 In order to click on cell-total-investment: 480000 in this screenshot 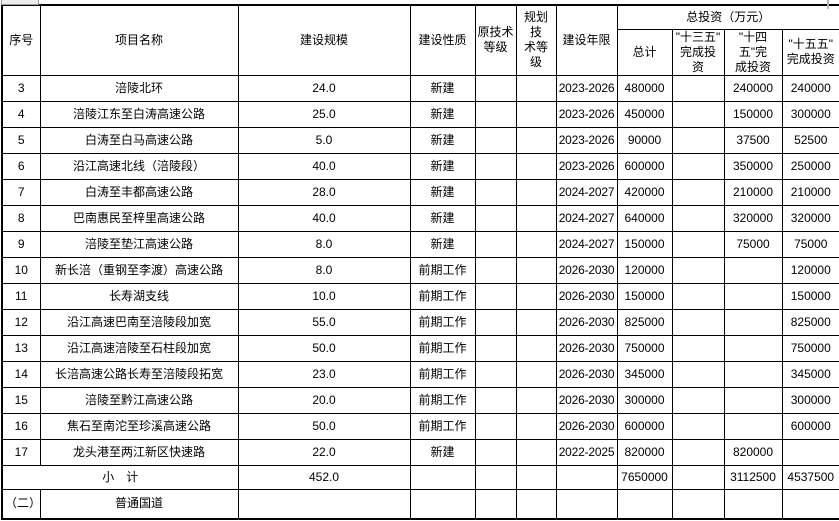, I will do `click(644, 88)`.